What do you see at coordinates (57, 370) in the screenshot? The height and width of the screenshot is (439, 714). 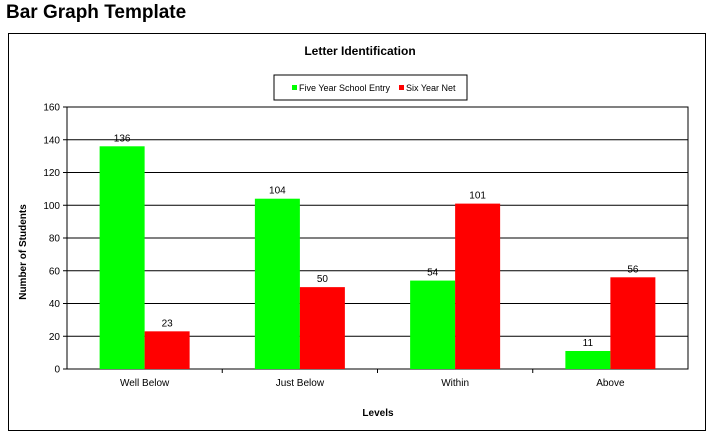 I see `y-tick-label: 0` at bounding box center [57, 370].